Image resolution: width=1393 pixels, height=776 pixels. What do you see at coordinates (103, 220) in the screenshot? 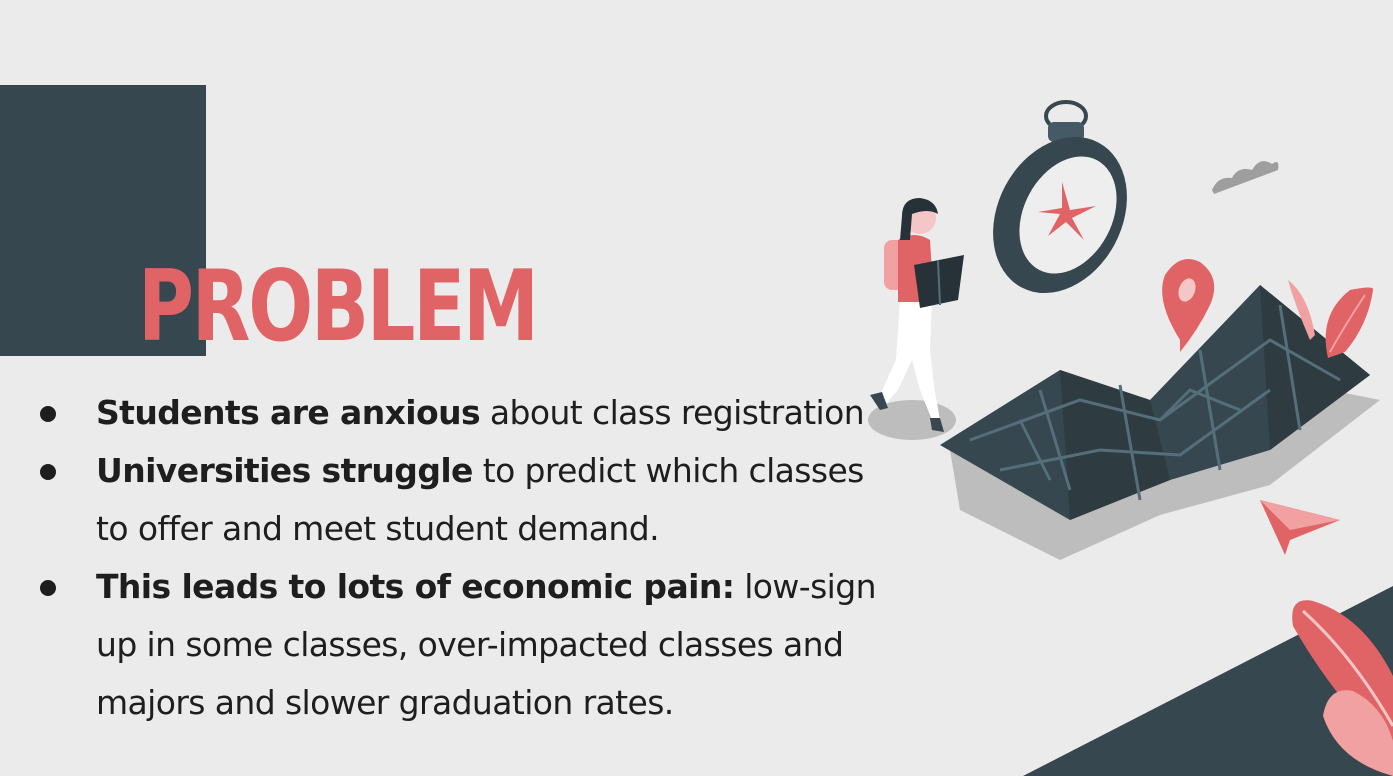
I see `dark-accent-block` at bounding box center [103, 220].